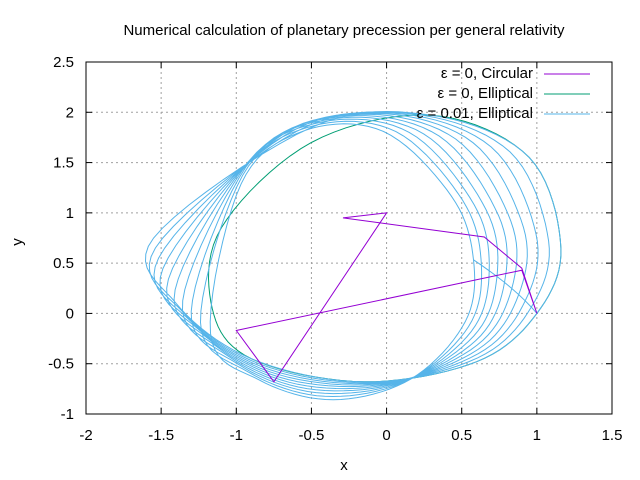 This screenshot has height=480, width=640. Describe the element at coordinates (17, 242) in the screenshot. I see `y-axis-label: y` at that location.